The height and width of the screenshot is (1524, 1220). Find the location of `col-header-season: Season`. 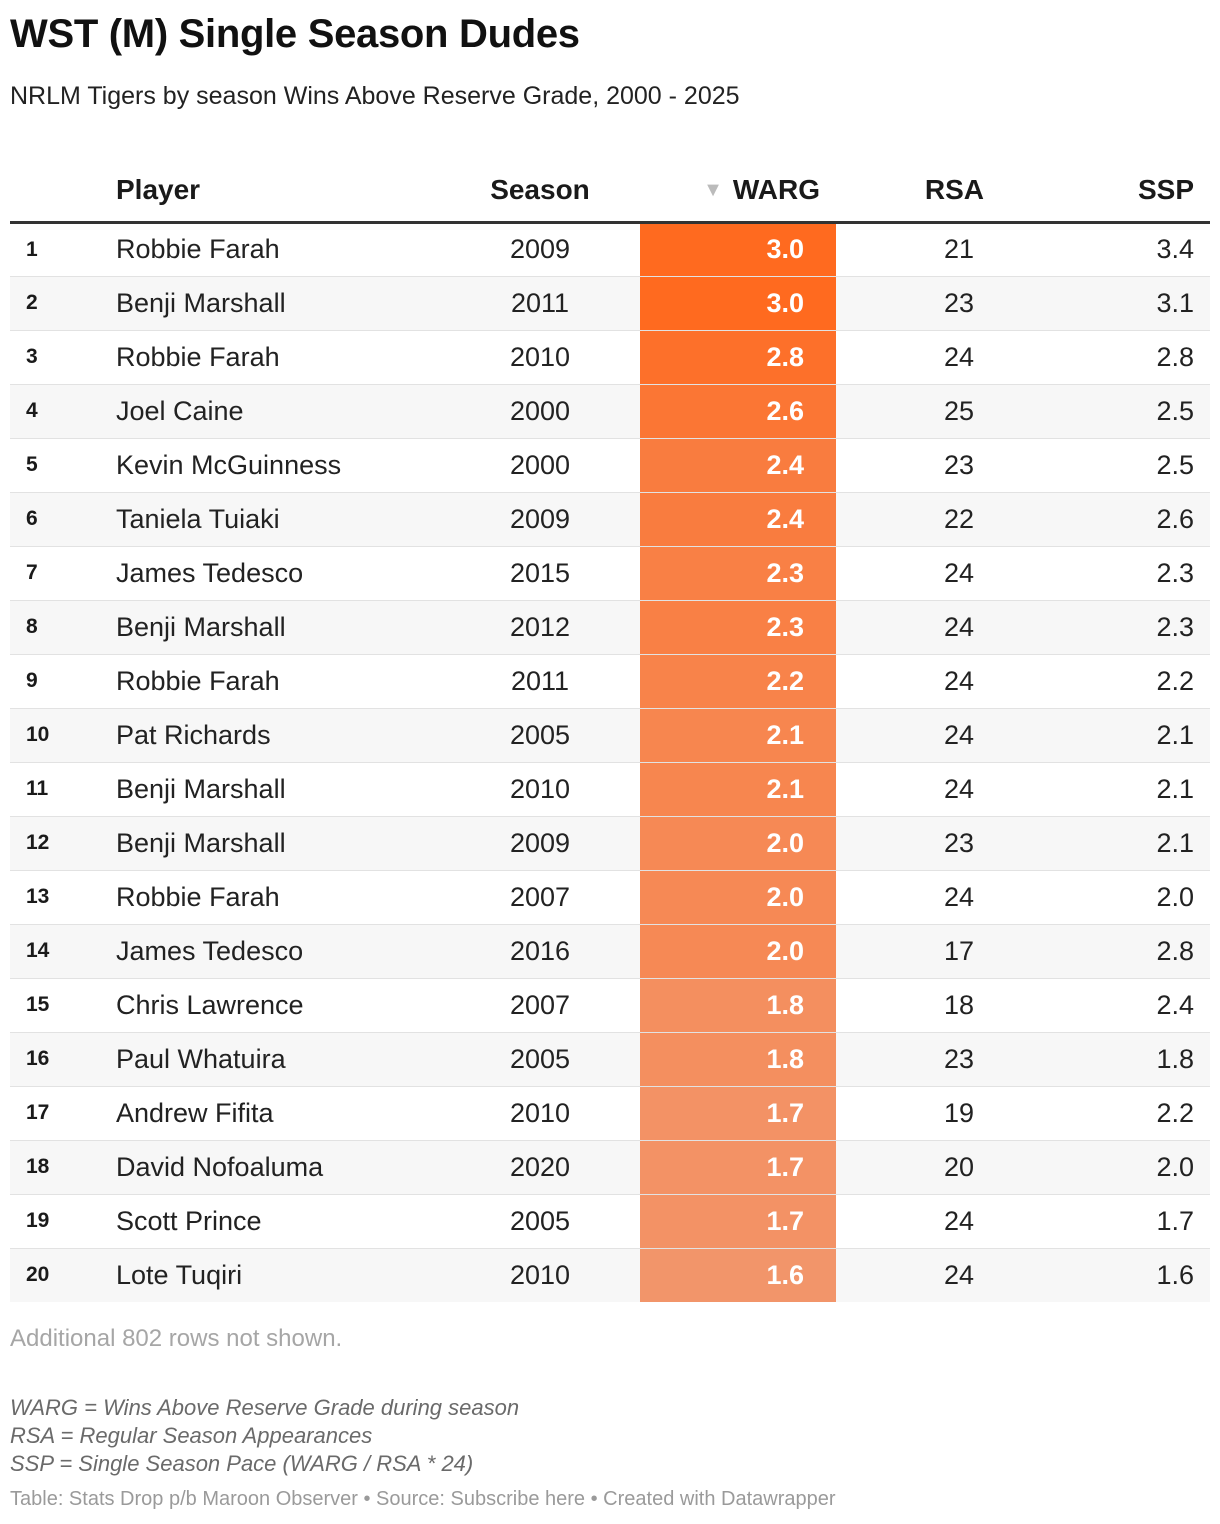

col-header-season: Season is located at coordinates (540, 192).